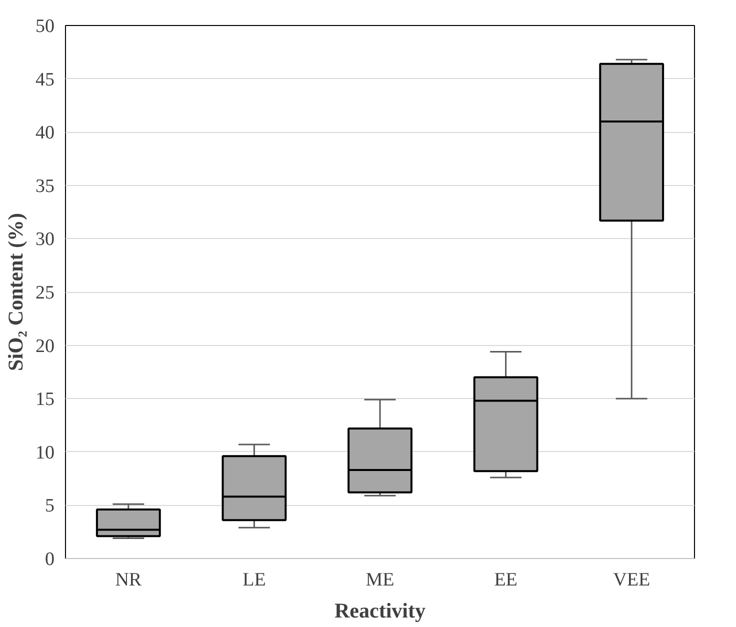 This screenshot has height=627, width=736. What do you see at coordinates (45, 186) in the screenshot?
I see `y-tick-label: 35` at bounding box center [45, 186].